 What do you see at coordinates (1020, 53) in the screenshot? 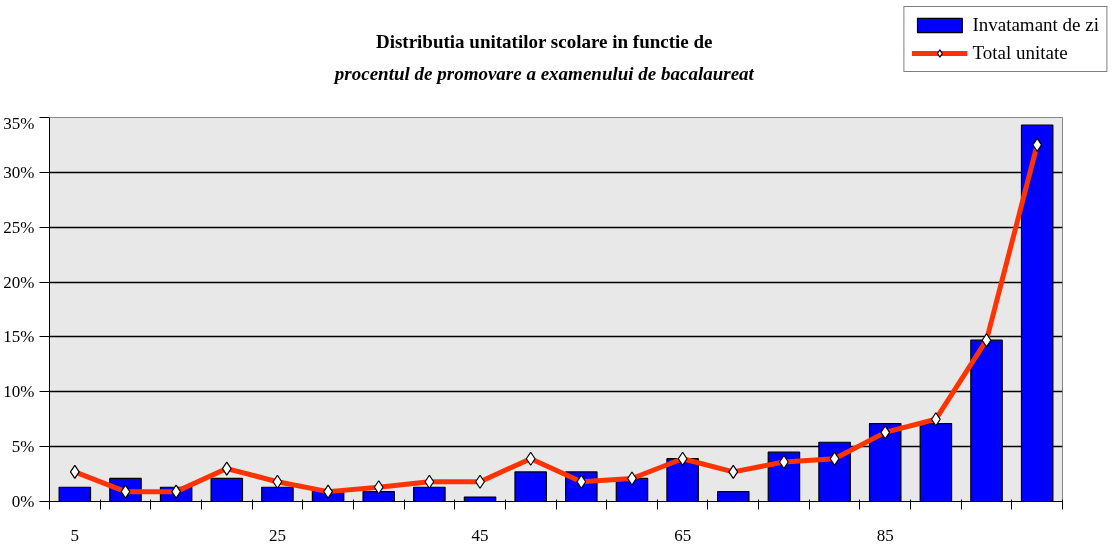
I see `legend-label: Total unitate` at bounding box center [1020, 53].